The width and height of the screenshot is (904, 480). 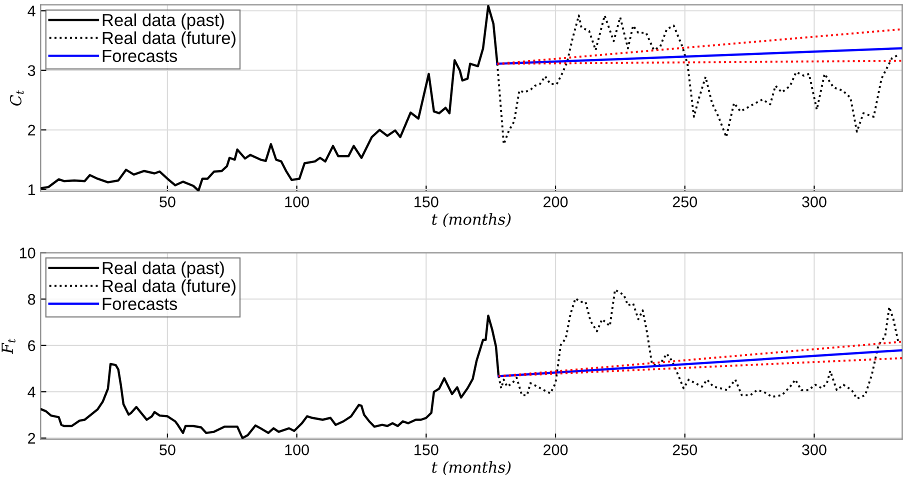 I want to click on y-tick-label: 10, so click(x=28, y=253).